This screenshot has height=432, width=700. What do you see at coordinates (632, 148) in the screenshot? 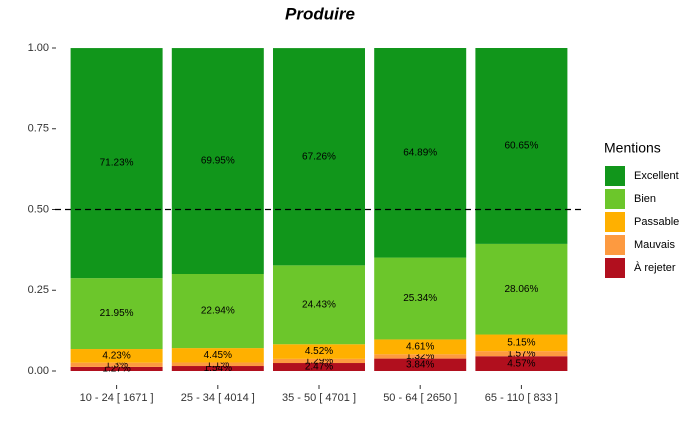
I see `legend-title: Mentions` at bounding box center [632, 148].